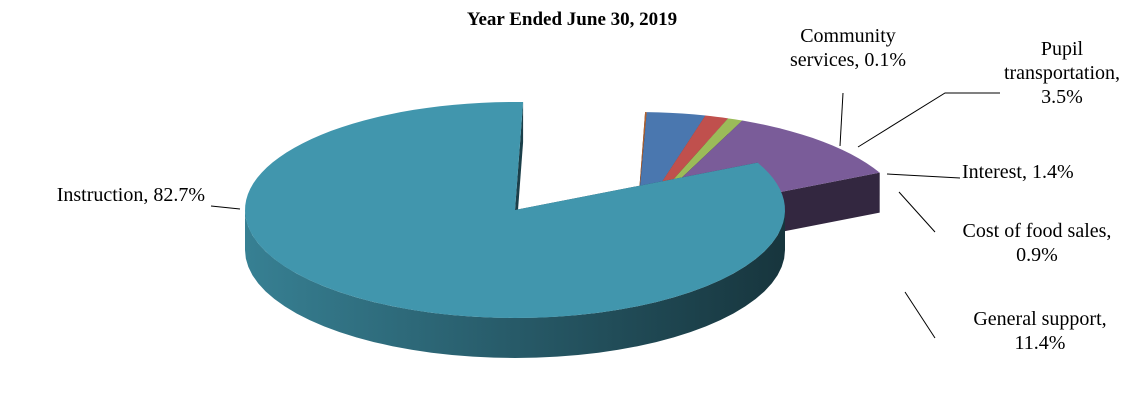 Image resolution: width=1143 pixels, height=419 pixels. What do you see at coordinates (848, 36) in the screenshot?
I see `label-line: Community` at bounding box center [848, 36].